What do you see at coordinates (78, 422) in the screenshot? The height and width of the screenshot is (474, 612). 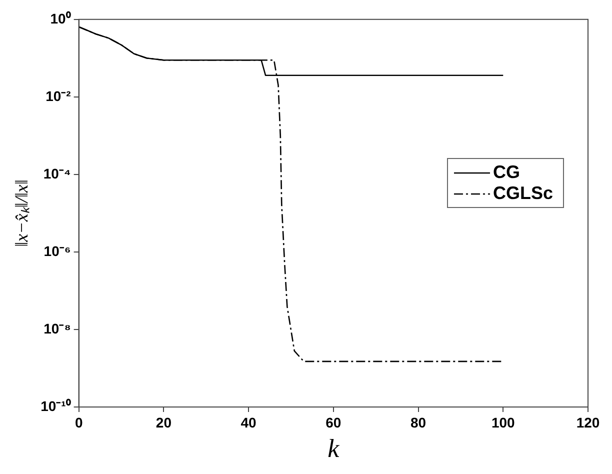 I see `x-tick-label: 0` at bounding box center [78, 422].